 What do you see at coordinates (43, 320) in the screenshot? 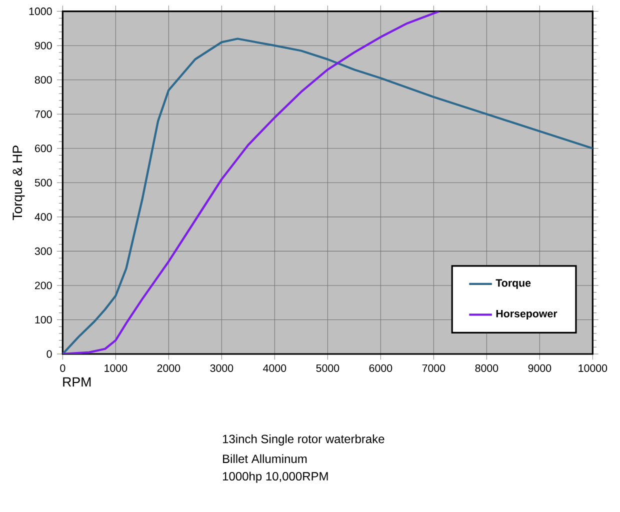
I see `y-tick-label: 100` at bounding box center [43, 320].